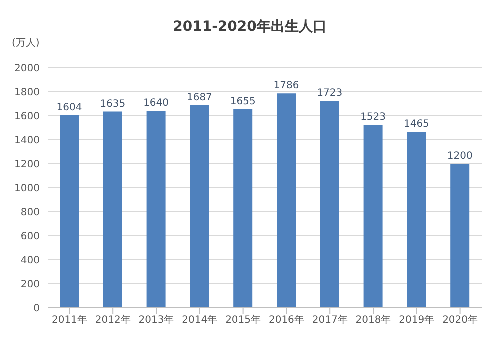 The height and width of the screenshot is (362, 500). I want to click on data-label: 1200, so click(460, 156).